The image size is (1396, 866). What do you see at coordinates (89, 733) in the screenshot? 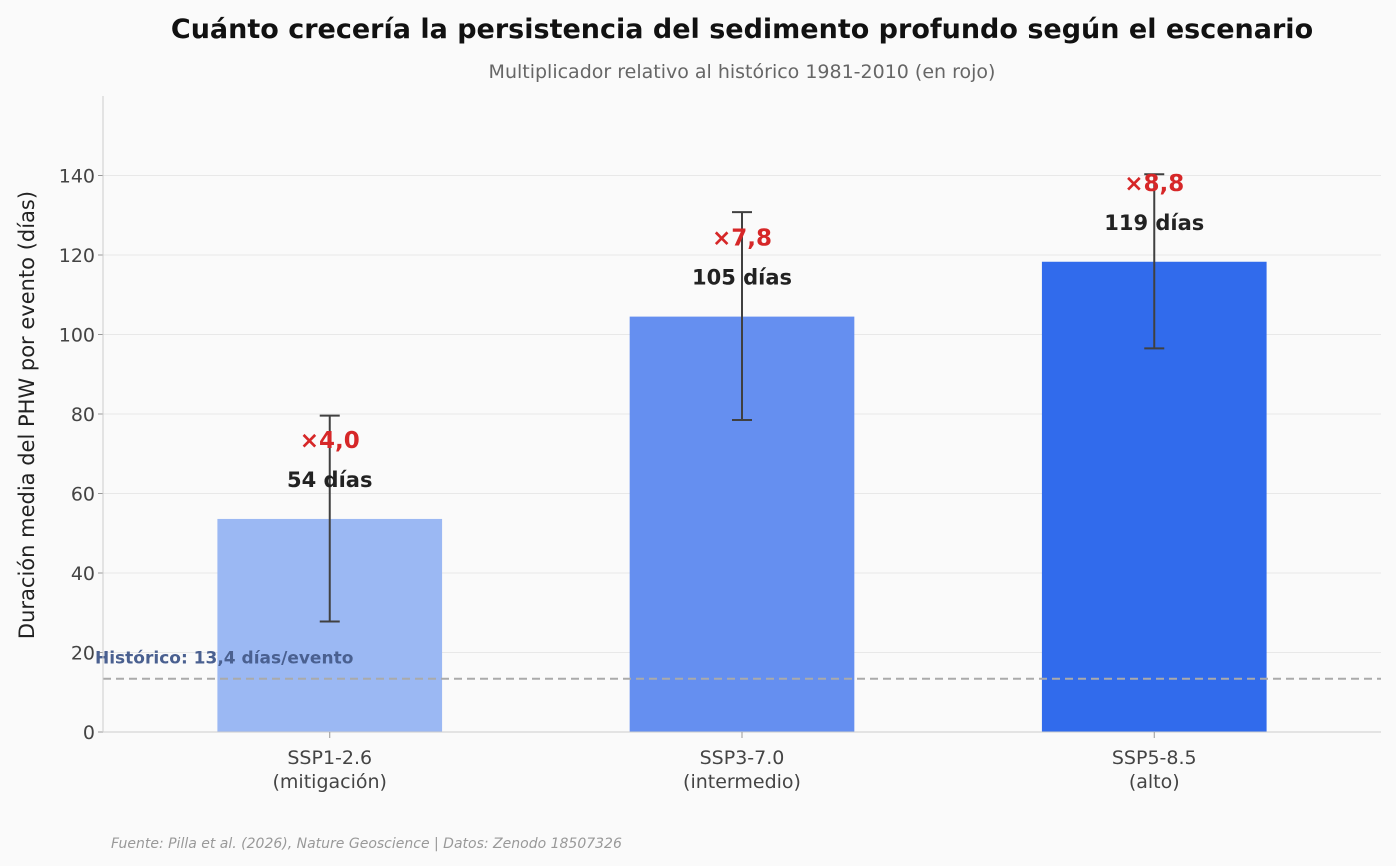
I see `y-tick-label: 0` at bounding box center [89, 733].